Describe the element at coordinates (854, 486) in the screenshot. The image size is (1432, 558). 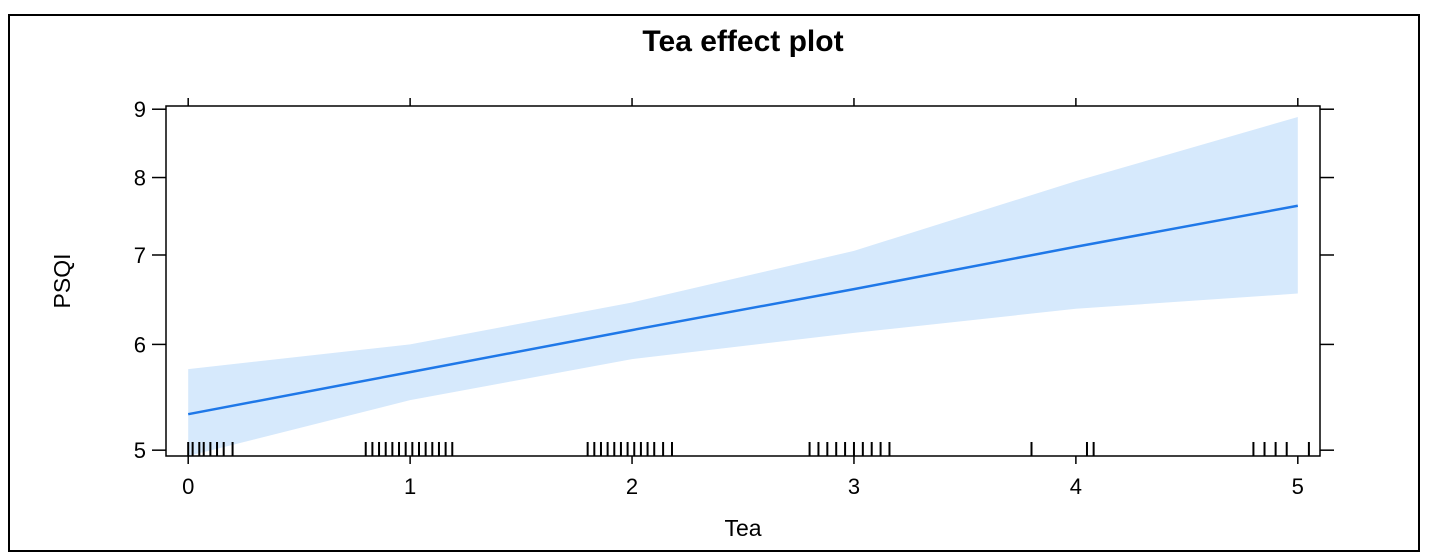
I see `x-tick-label: 3` at that location.